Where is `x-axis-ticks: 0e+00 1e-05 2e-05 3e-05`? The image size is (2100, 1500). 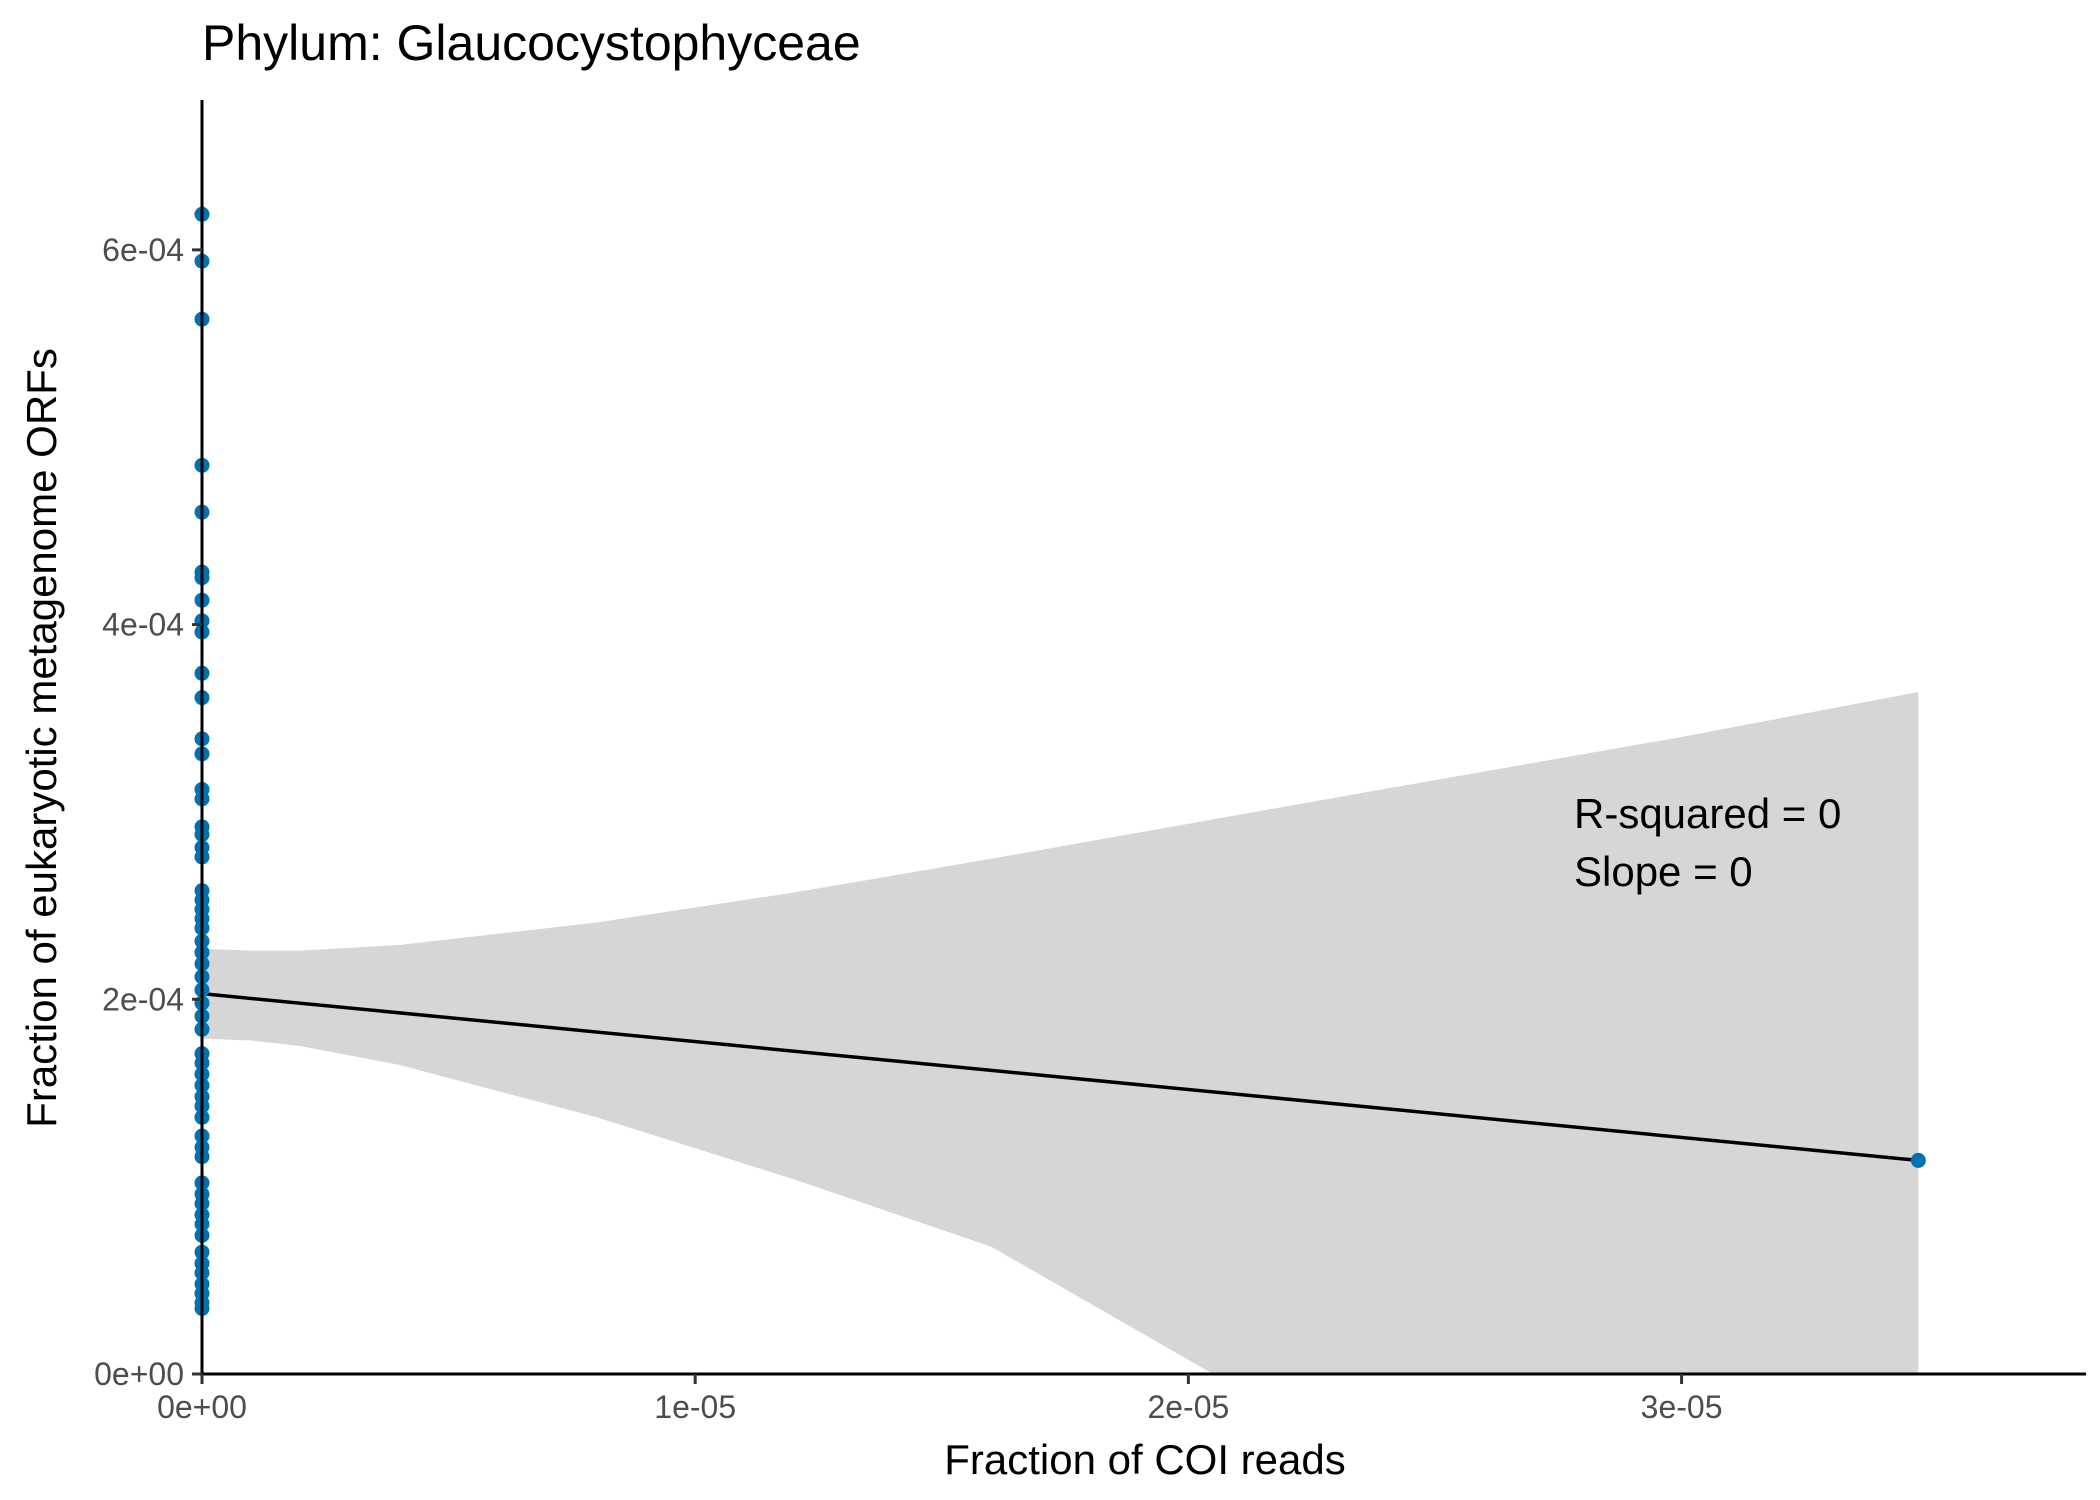 x-axis-ticks: 0e+00 1e-05 2e-05 3e-05 is located at coordinates (940, 1399).